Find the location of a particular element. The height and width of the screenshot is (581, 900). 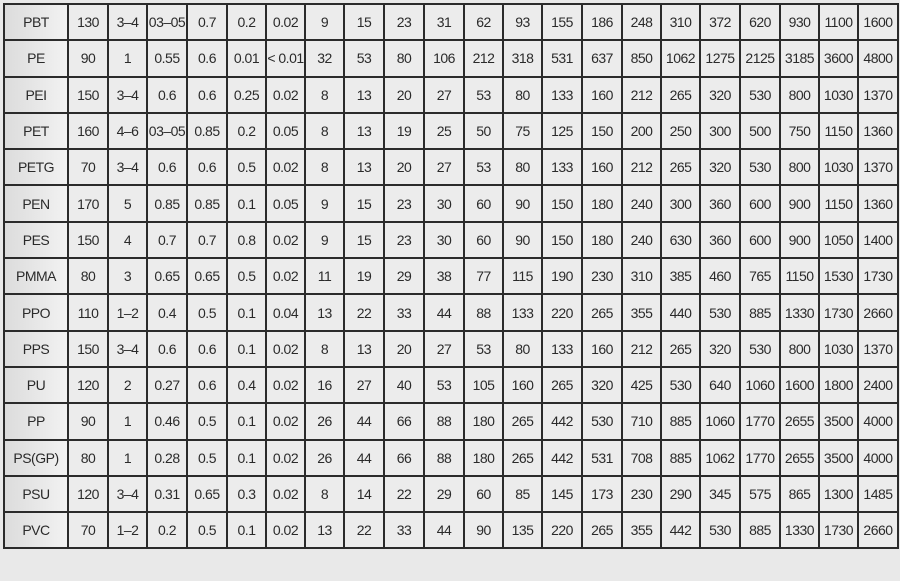

value-cell: 15 is located at coordinates (364, 240).